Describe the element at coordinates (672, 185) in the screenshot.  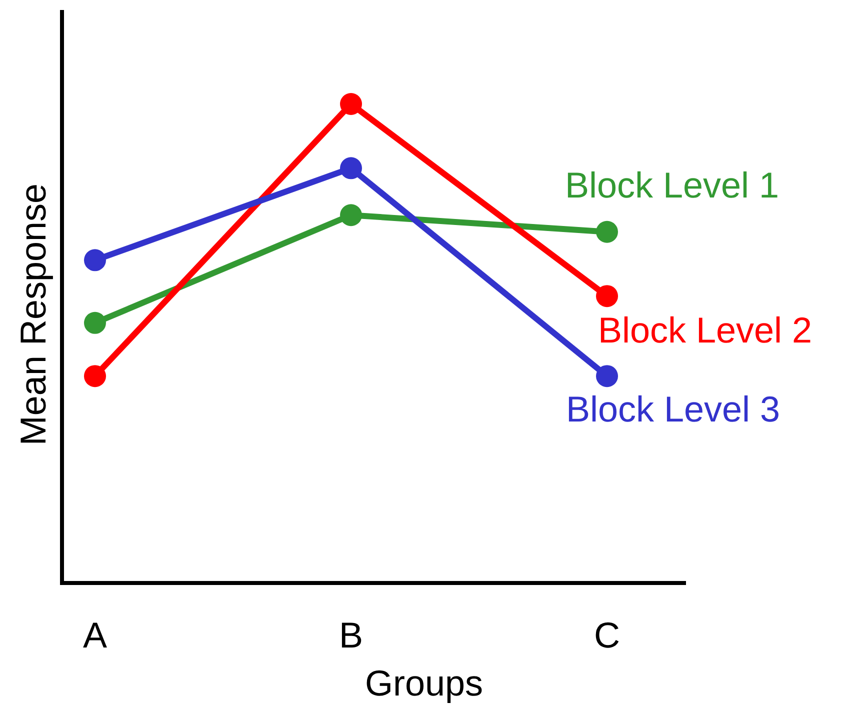
I see `series-label: Block Level 1` at that location.